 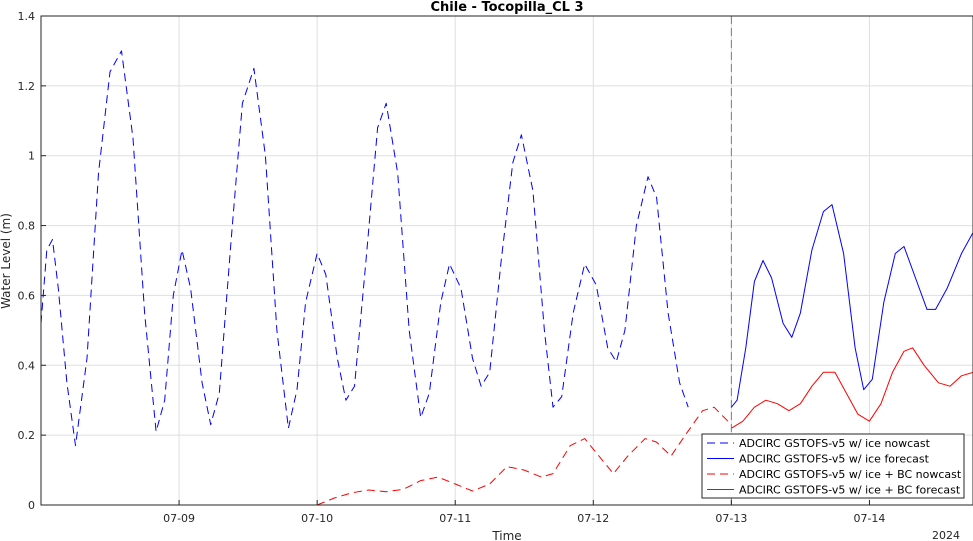 What do you see at coordinates (731, 518) in the screenshot?
I see `x-tick-label: 07-13` at bounding box center [731, 518].